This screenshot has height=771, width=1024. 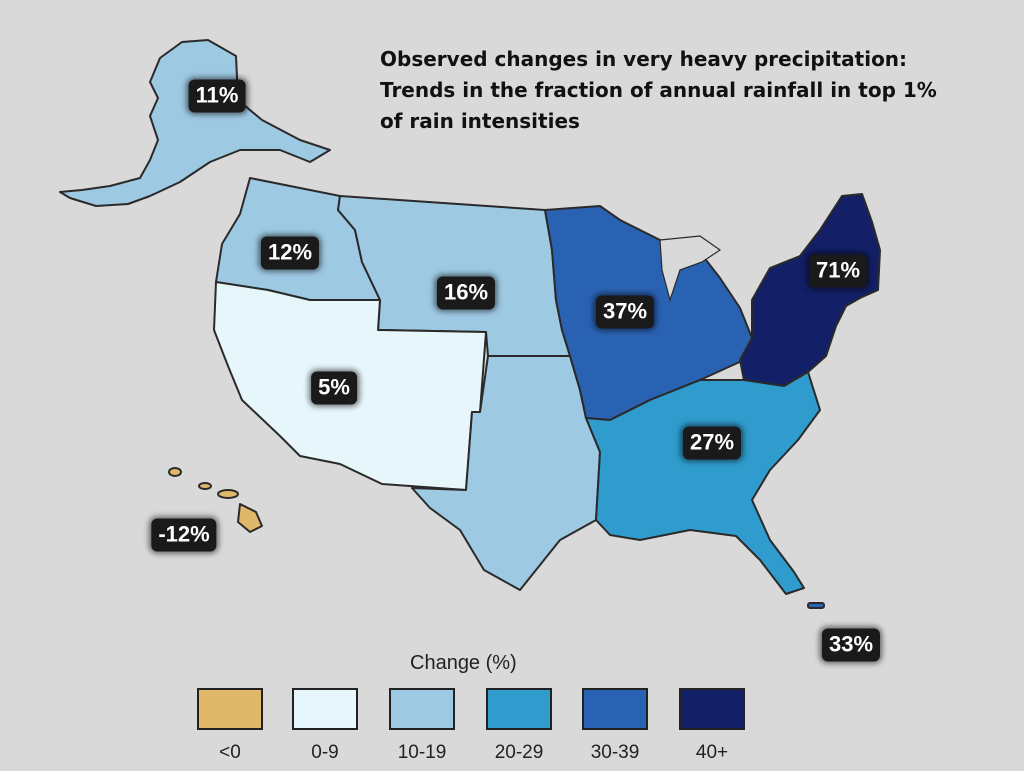 I want to click on badge-southeast: 27%, so click(x=712, y=443).